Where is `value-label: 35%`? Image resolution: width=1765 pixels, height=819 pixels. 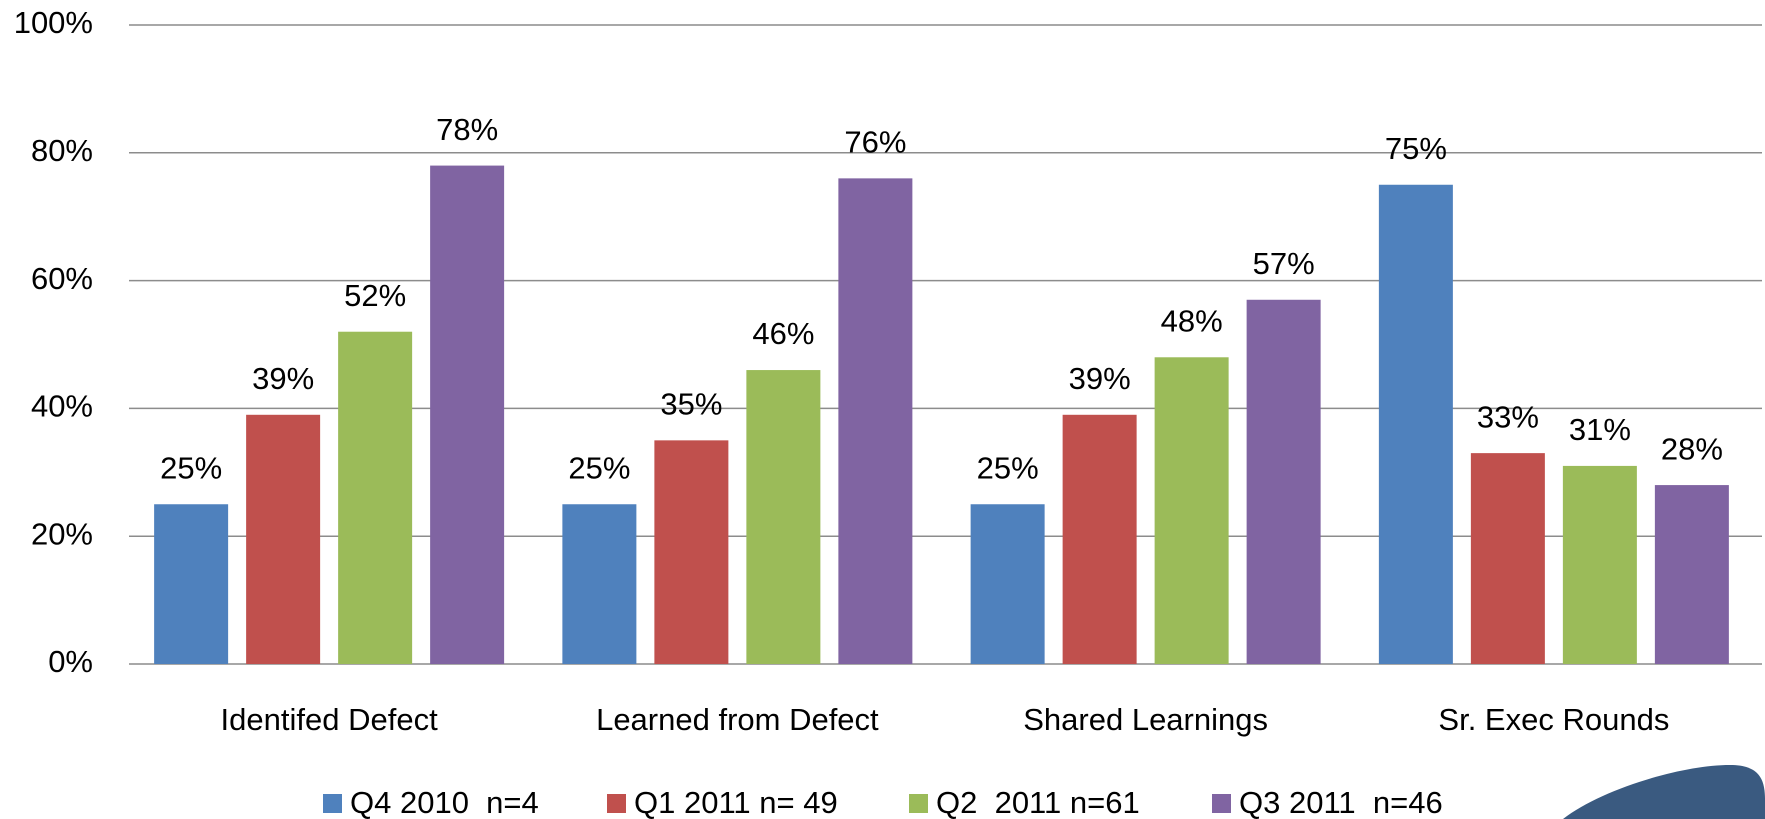 value-label: 35% is located at coordinates (691, 404).